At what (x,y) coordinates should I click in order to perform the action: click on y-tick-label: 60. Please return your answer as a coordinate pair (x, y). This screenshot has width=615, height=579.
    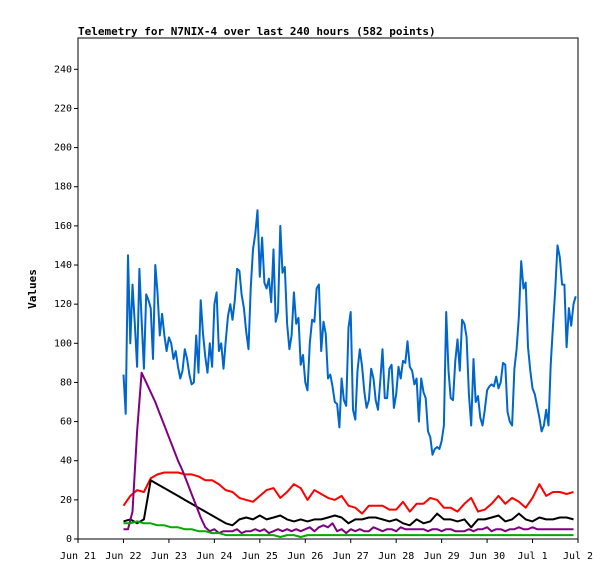
    Looking at the image, I should click on (66, 422).